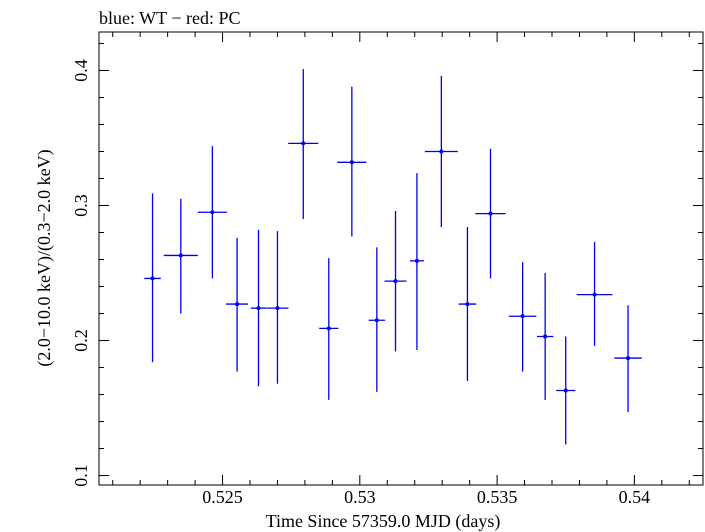  I want to click on y-tick-label: 0.1, so click(81, 475).